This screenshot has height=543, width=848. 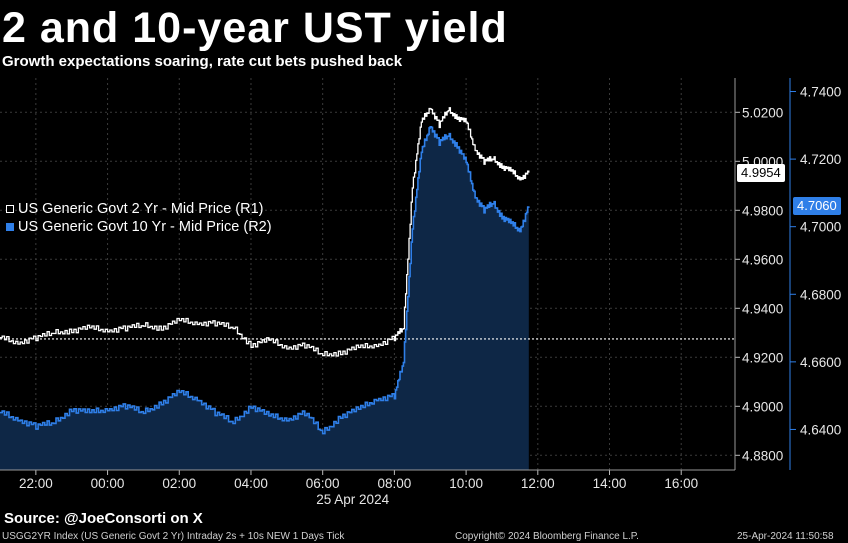 What do you see at coordinates (820, 159) in the screenshot?
I see `right-tick-label: 4.7200` at bounding box center [820, 159].